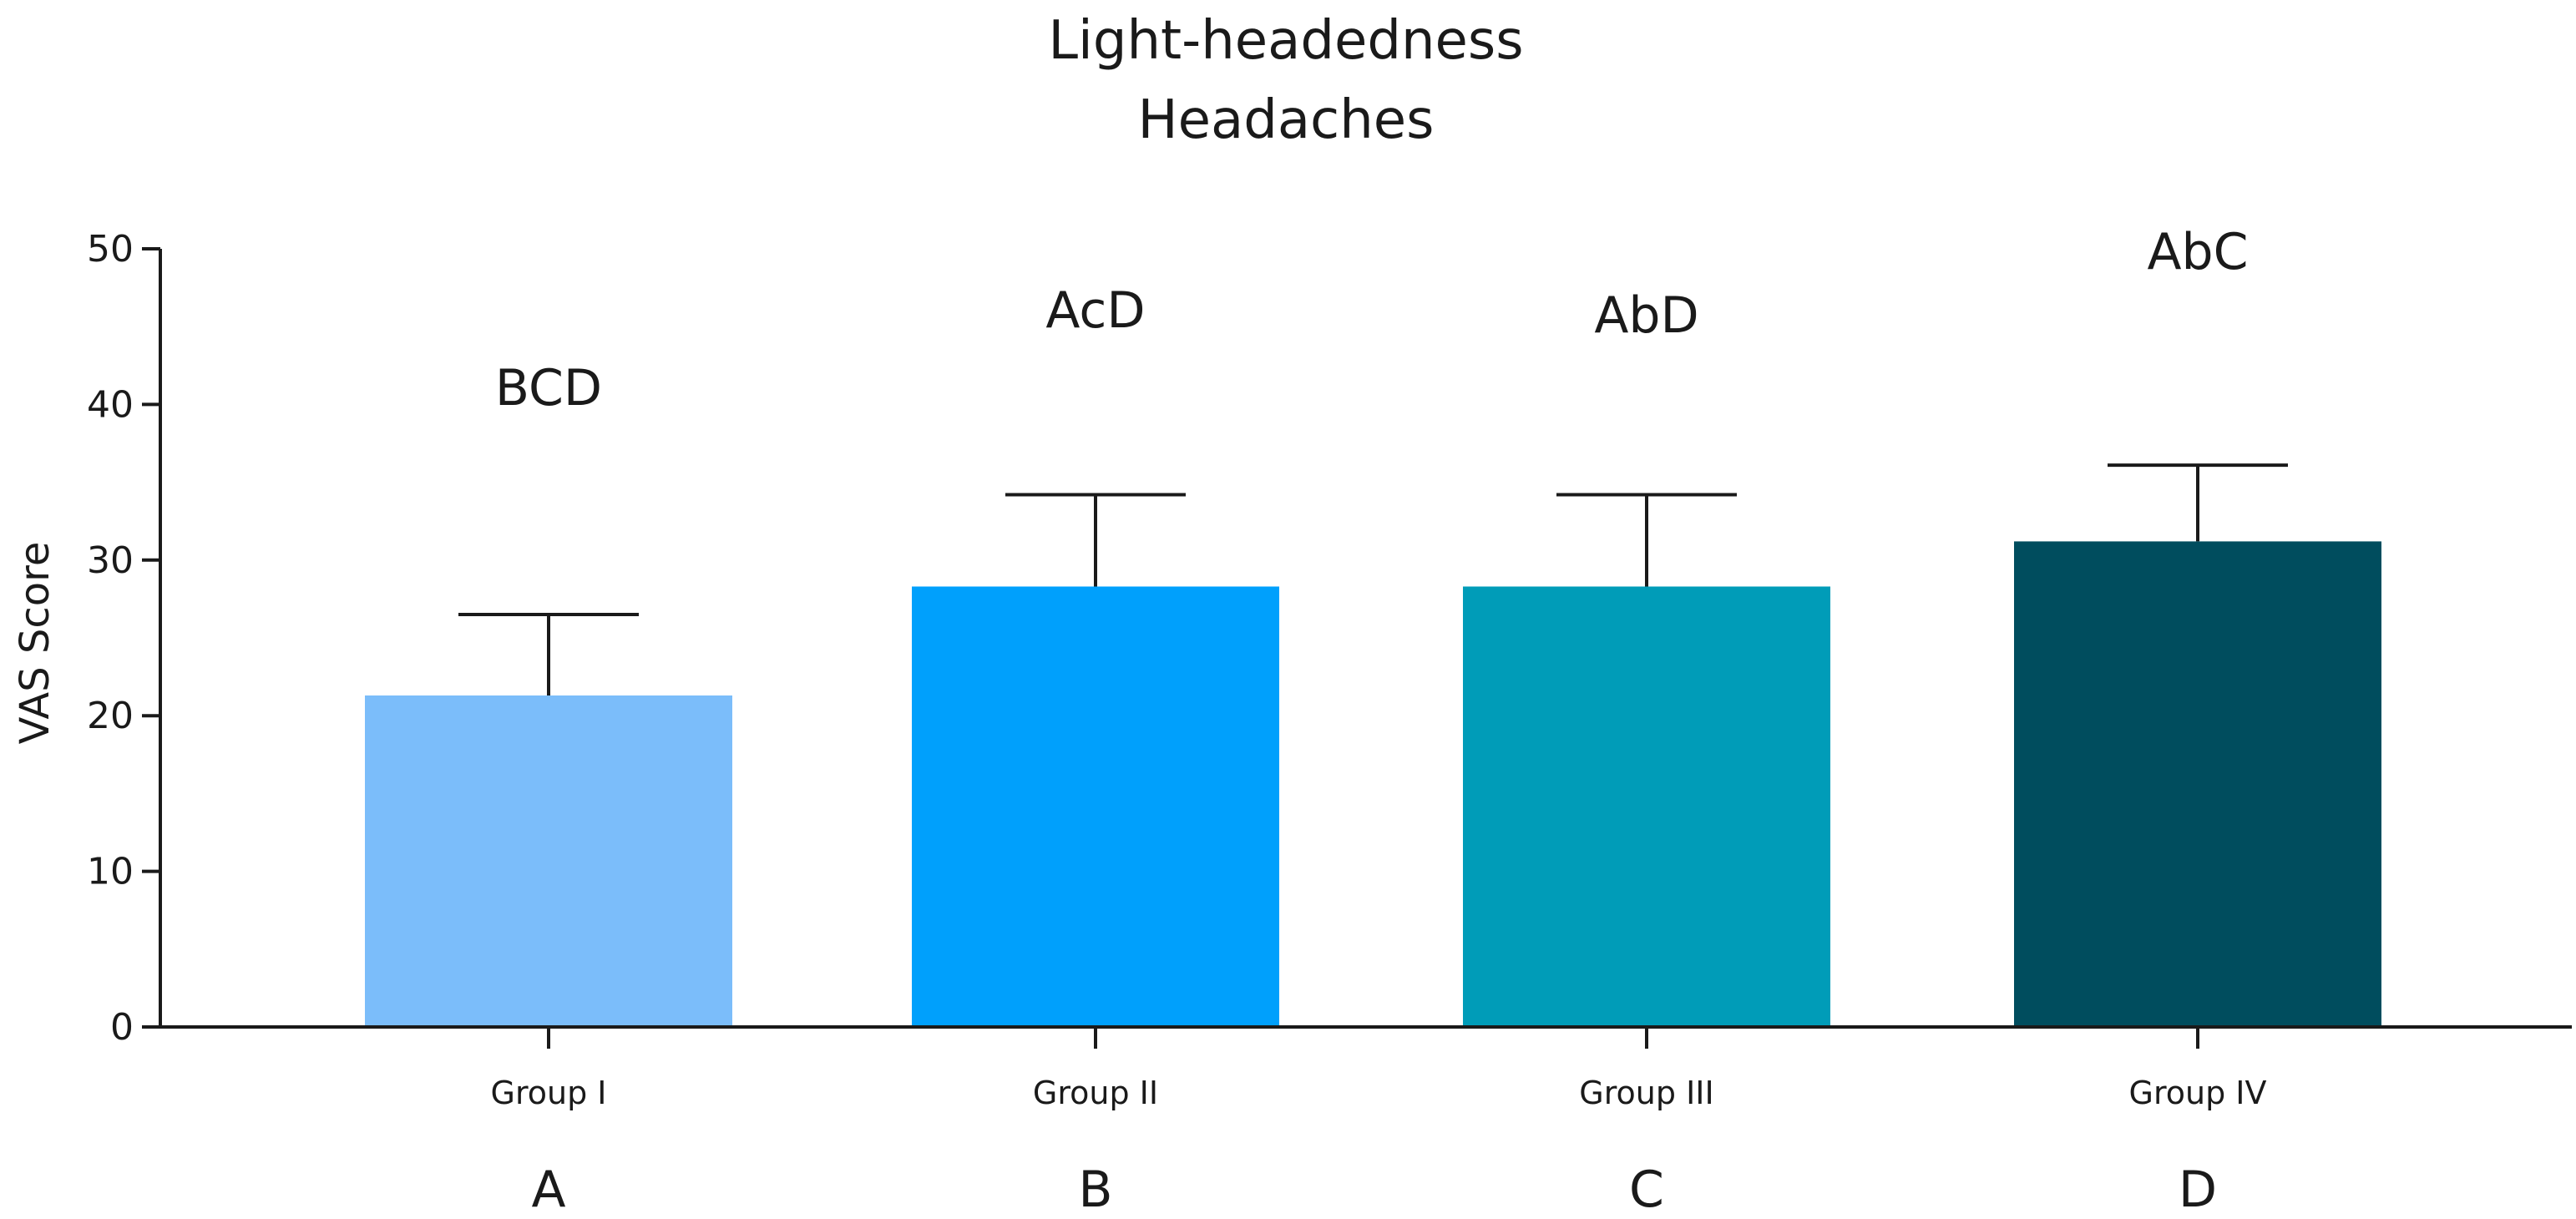 The image size is (2576, 1219). I want to click on x-tick-label-4: Group IV, so click(2198, 1093).